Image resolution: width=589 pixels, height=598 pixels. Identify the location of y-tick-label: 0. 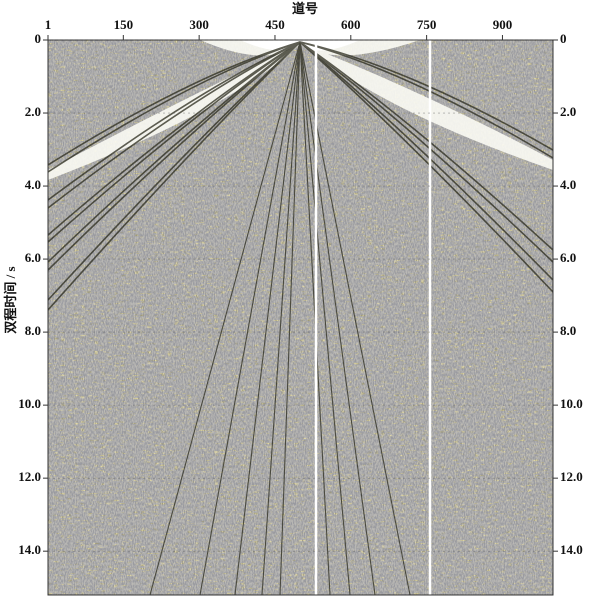
(38, 38).